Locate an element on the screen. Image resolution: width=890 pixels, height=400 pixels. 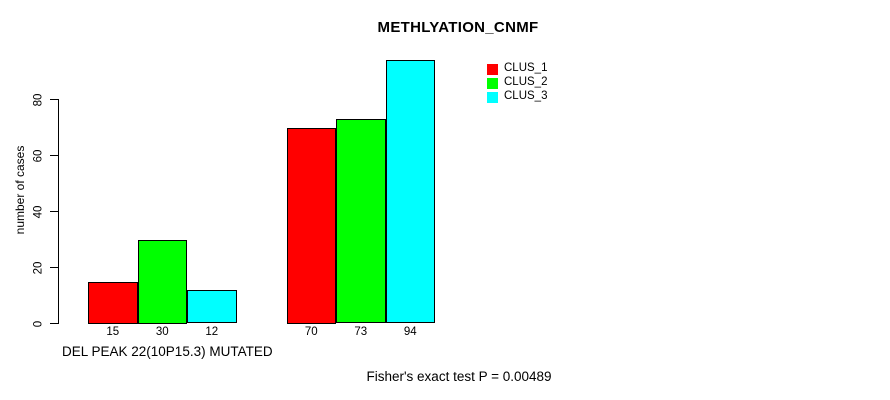
y-axis-label: number of cases is located at coordinates (20, 190).